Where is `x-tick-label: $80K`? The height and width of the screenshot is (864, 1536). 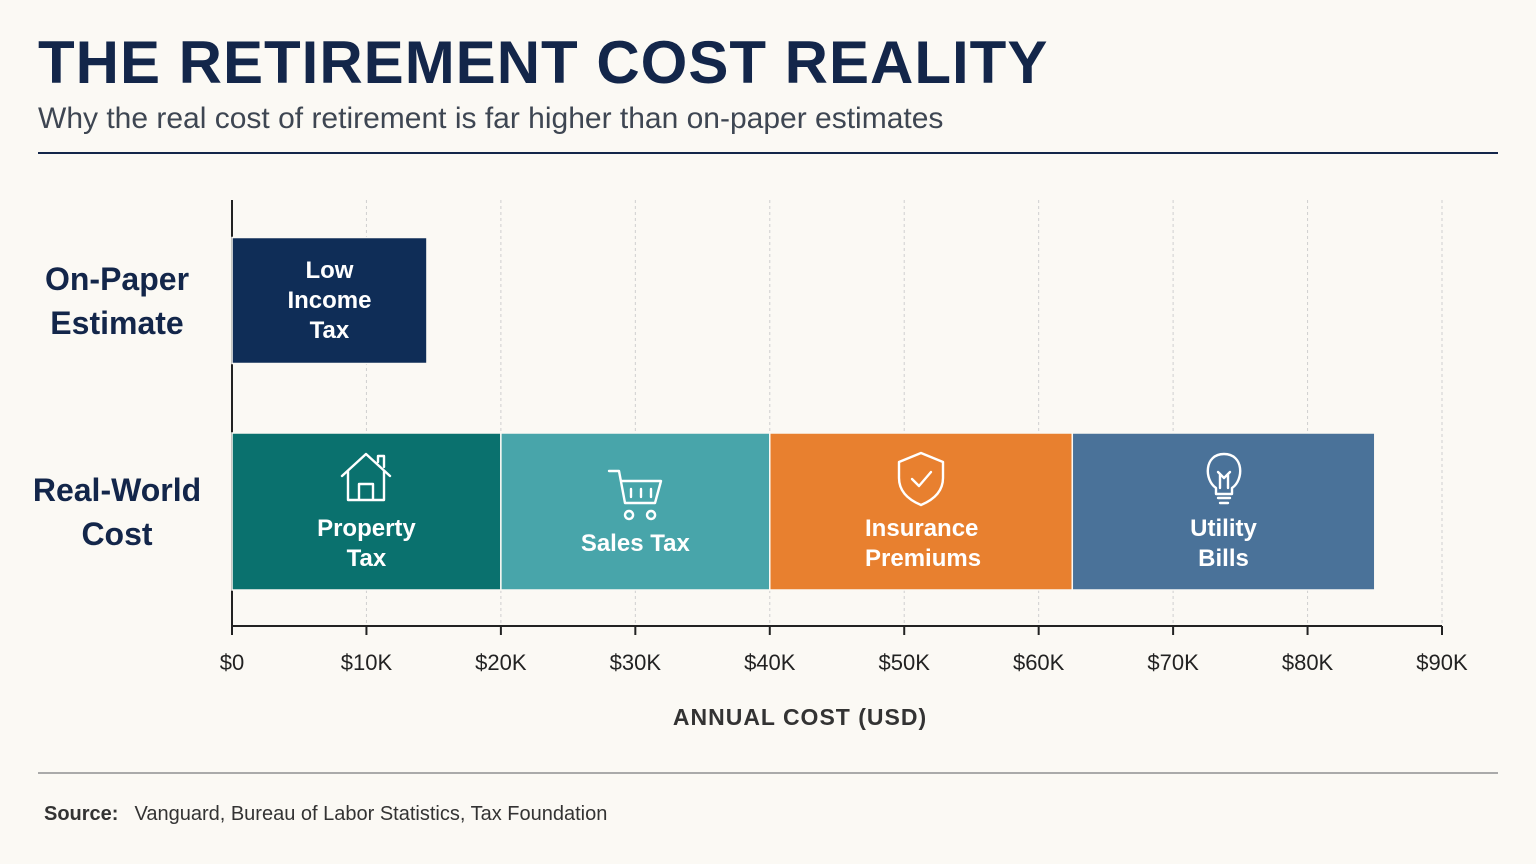 x-tick-label: $80K is located at coordinates (1307, 662).